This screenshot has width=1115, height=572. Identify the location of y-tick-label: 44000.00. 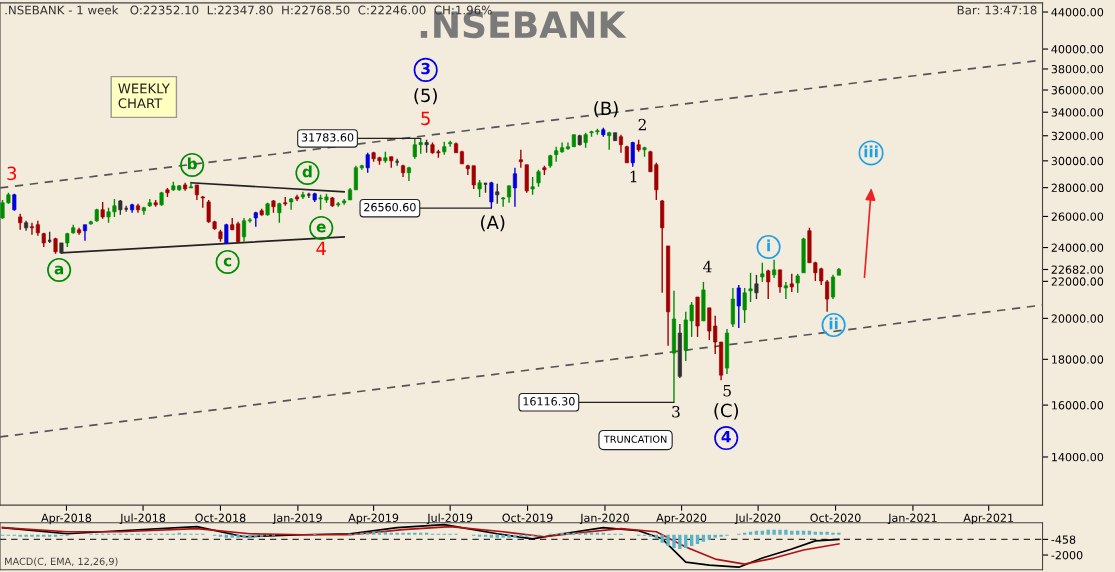
(1077, 12).